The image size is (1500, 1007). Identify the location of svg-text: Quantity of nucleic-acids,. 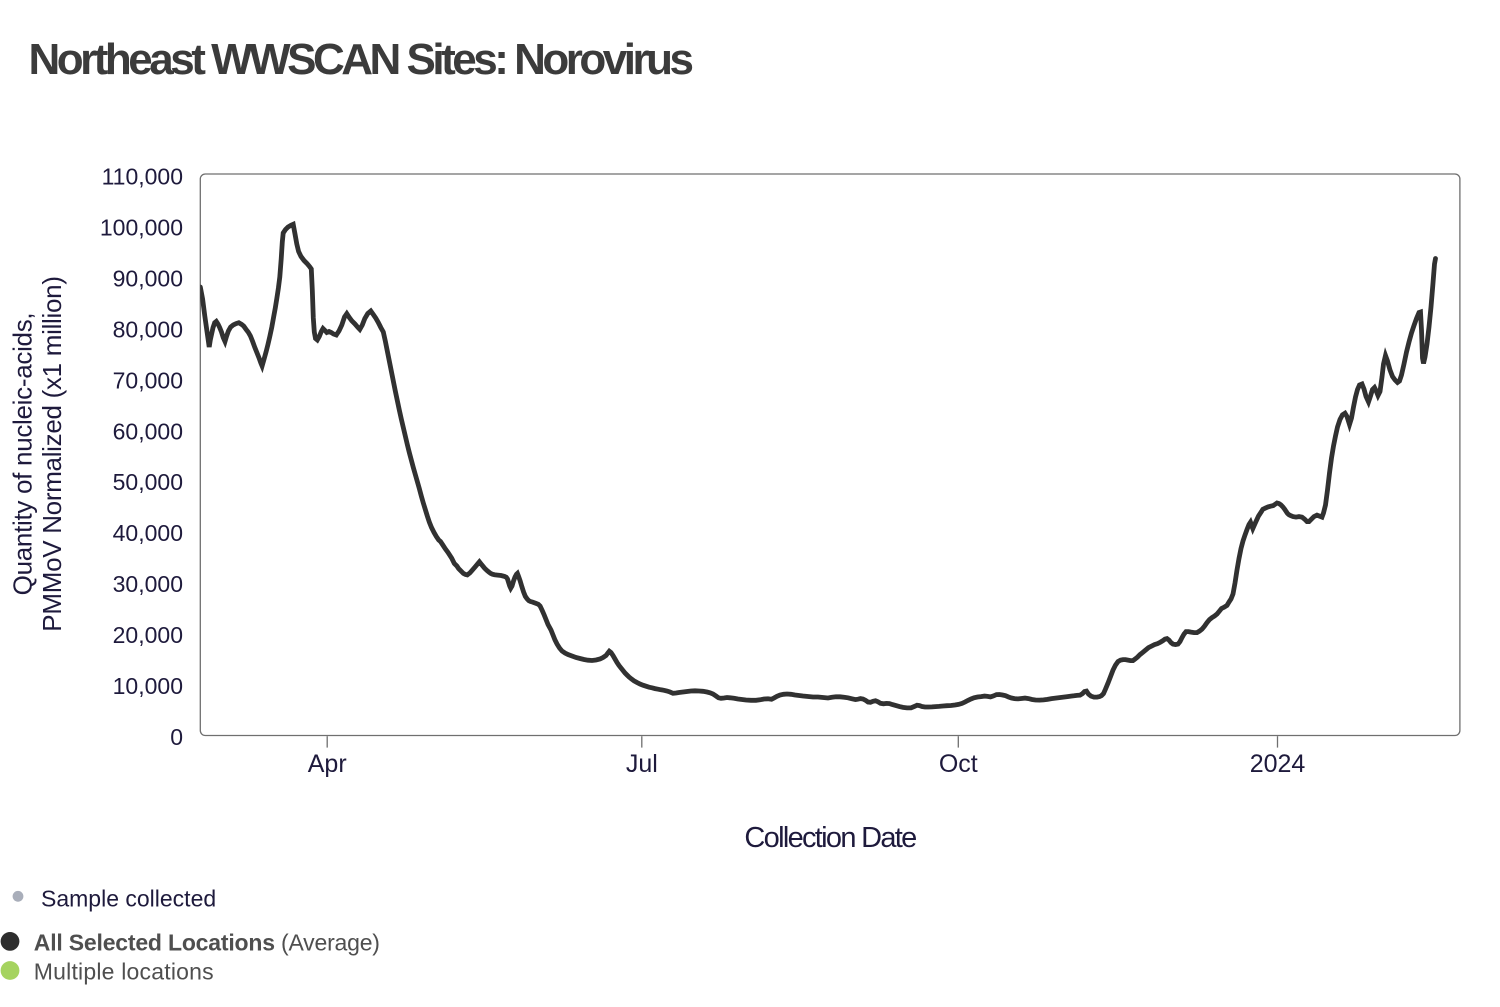
(23, 454).